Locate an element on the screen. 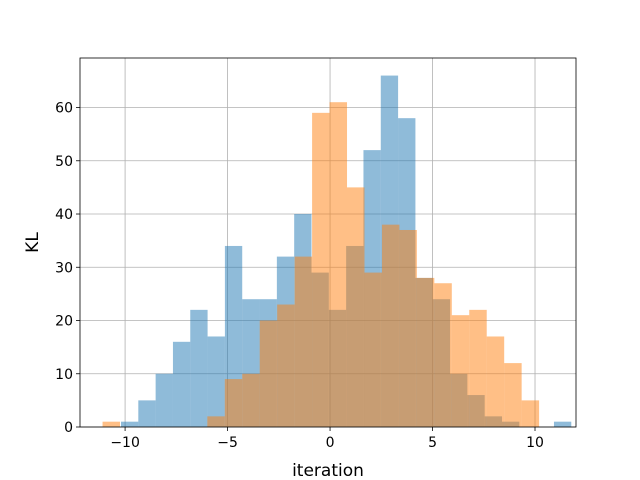 The image size is (640, 480). y-tick-label: 30 is located at coordinates (64, 268).